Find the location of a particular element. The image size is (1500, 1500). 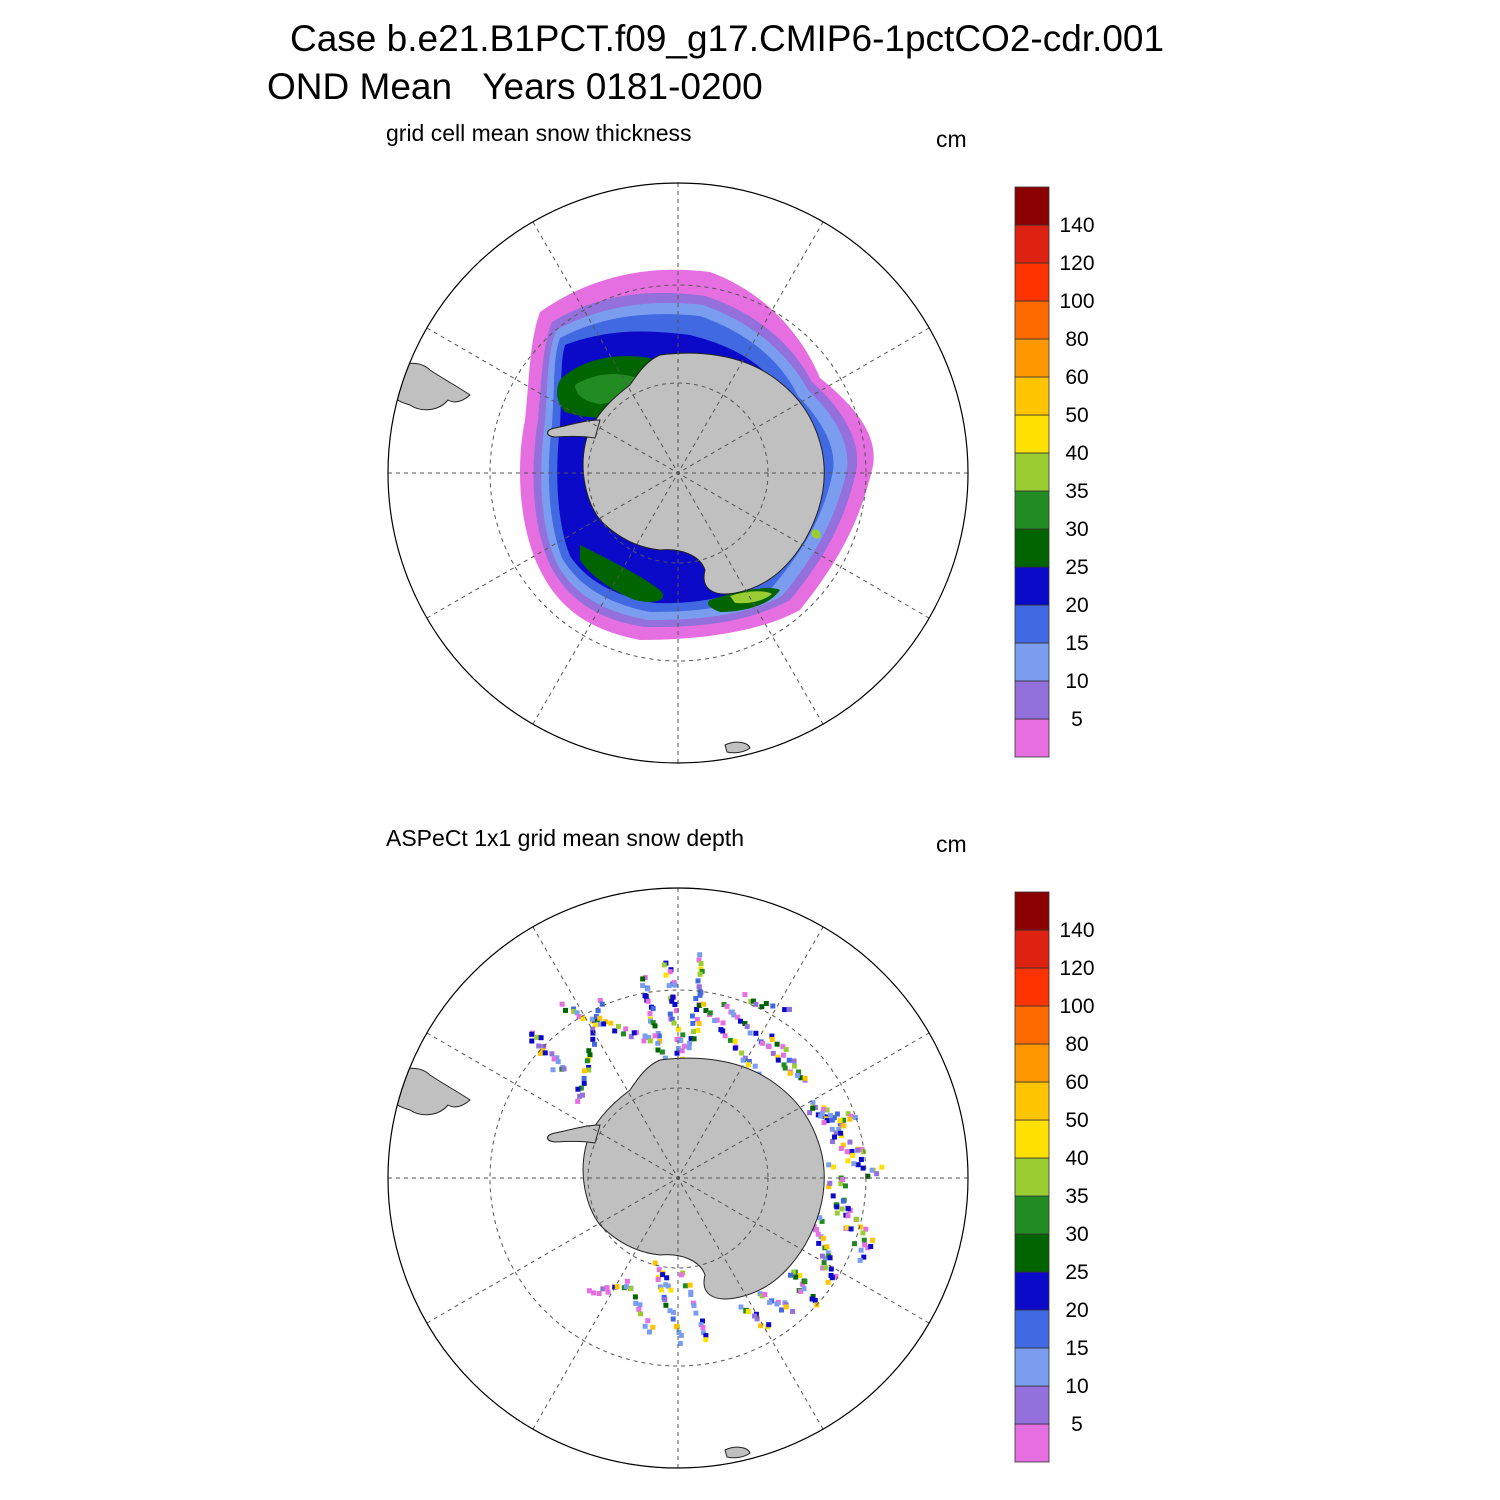

colorbar-tick-label: 120 is located at coordinates (1076, 968).